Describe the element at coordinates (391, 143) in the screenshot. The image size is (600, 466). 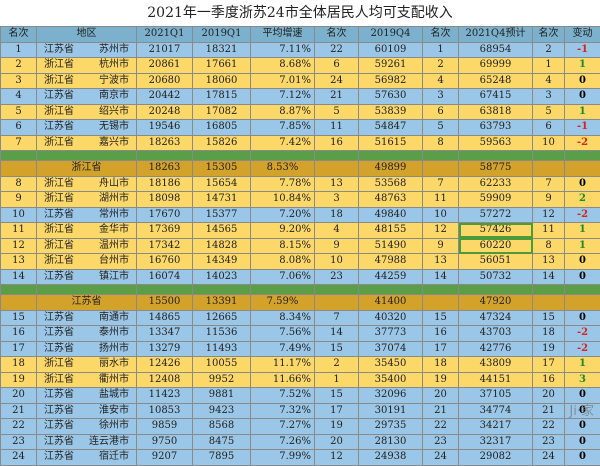
I see `q4-2019-cell: 51615` at that location.